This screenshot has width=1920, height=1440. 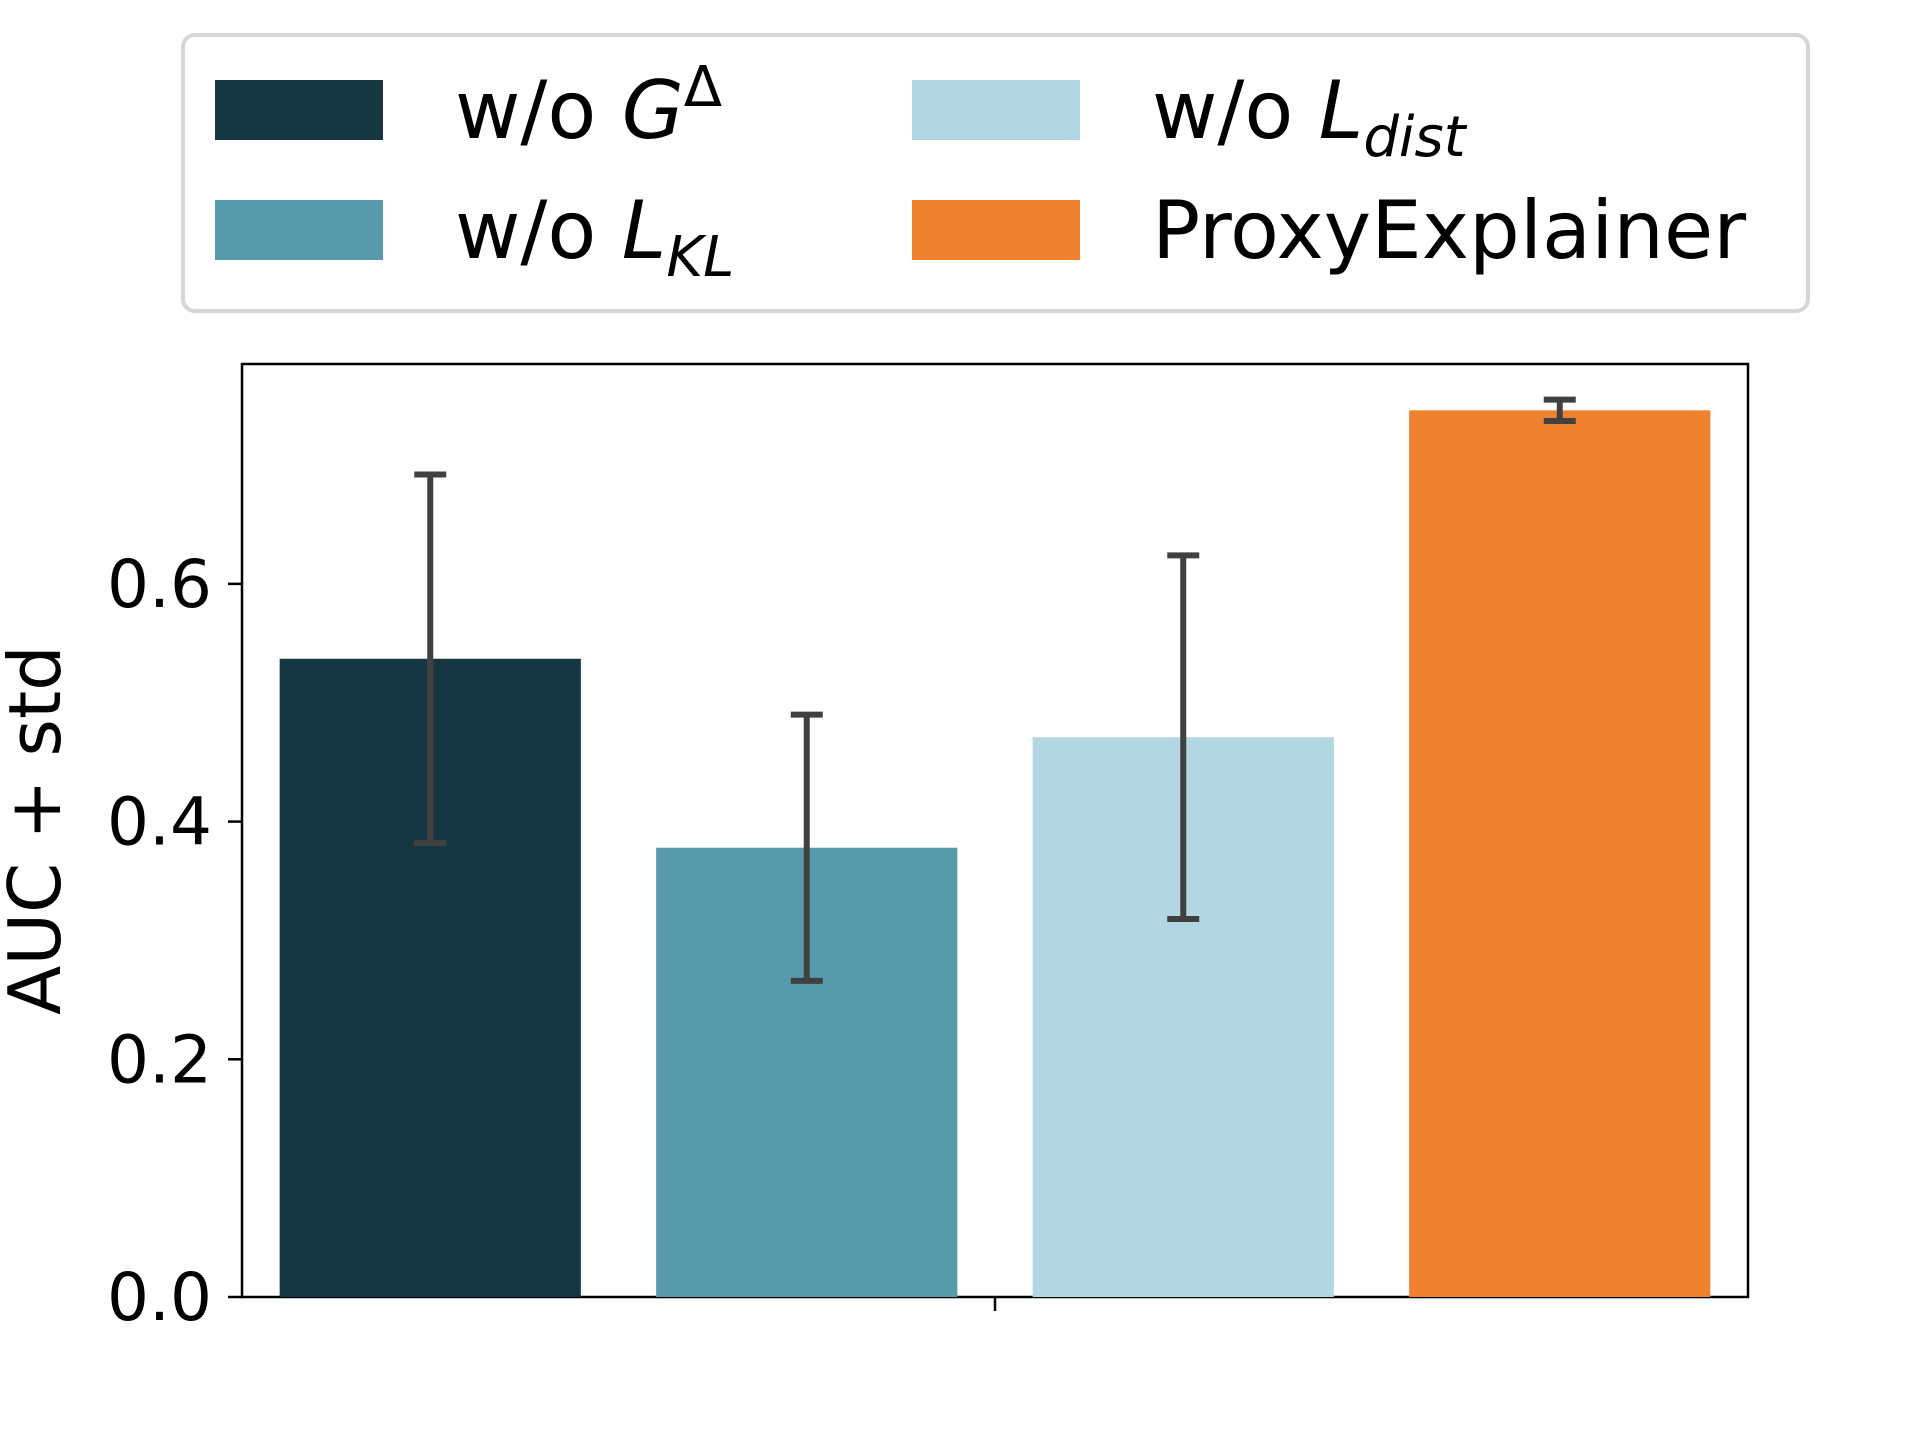 What do you see at coordinates (159, 1297) in the screenshot?
I see `y-tick-label: 0.0` at bounding box center [159, 1297].